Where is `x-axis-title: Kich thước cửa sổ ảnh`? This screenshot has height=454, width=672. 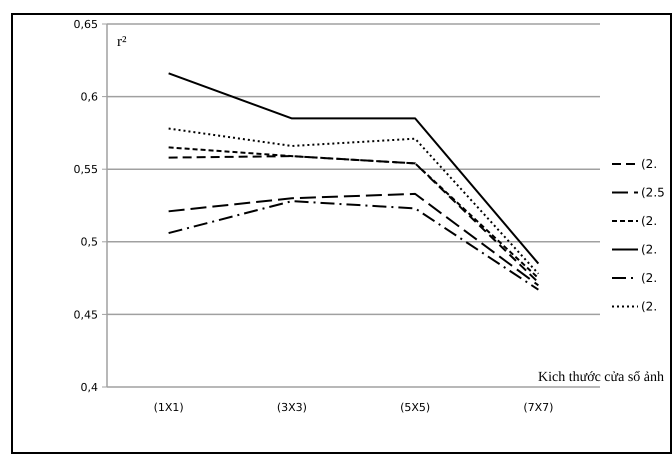
x-axis-title: Kich thước cửa sổ ảnh is located at coordinates (601, 377).